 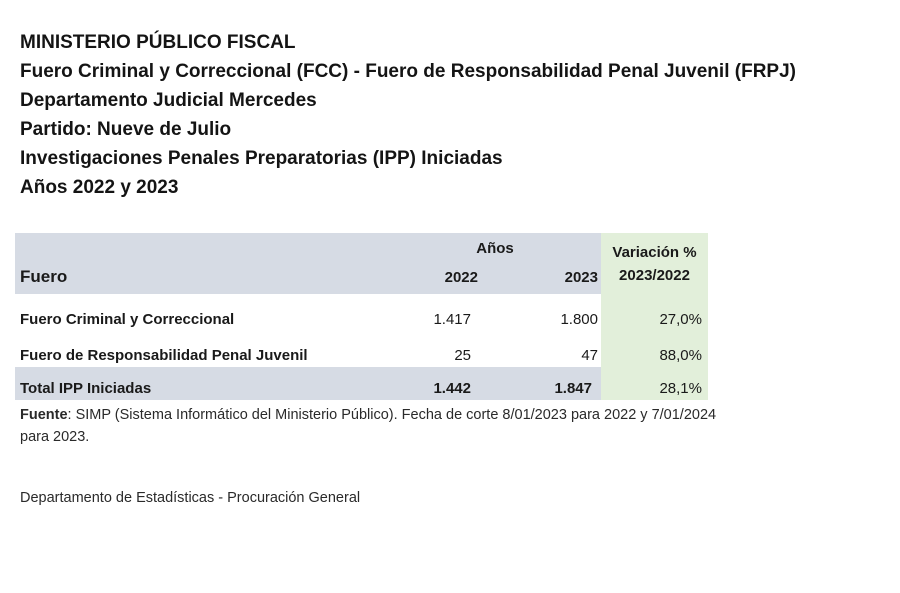 I want to click on row-2023-value: 47, so click(x=589, y=355).